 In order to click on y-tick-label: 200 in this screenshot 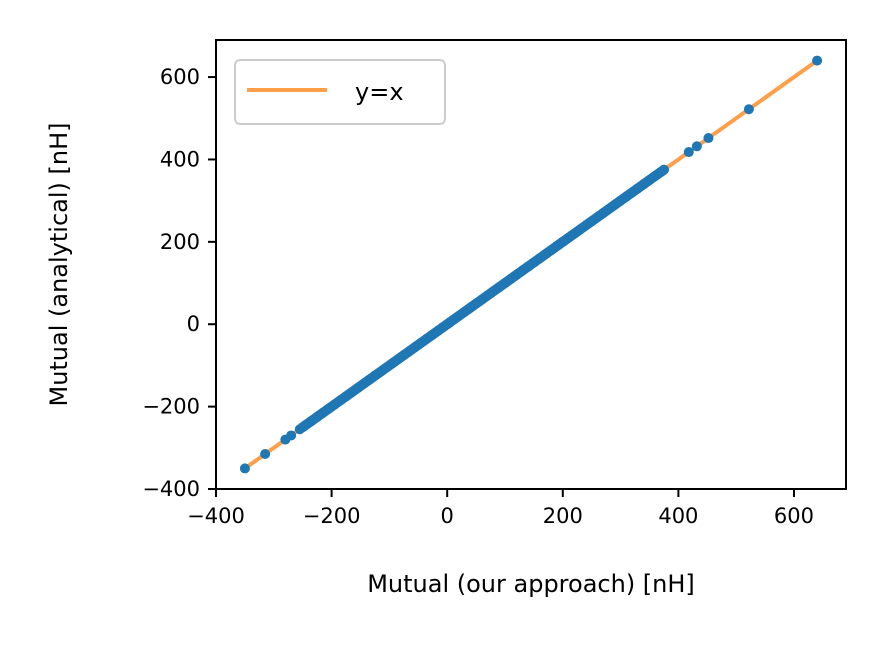, I will do `click(180, 242)`.